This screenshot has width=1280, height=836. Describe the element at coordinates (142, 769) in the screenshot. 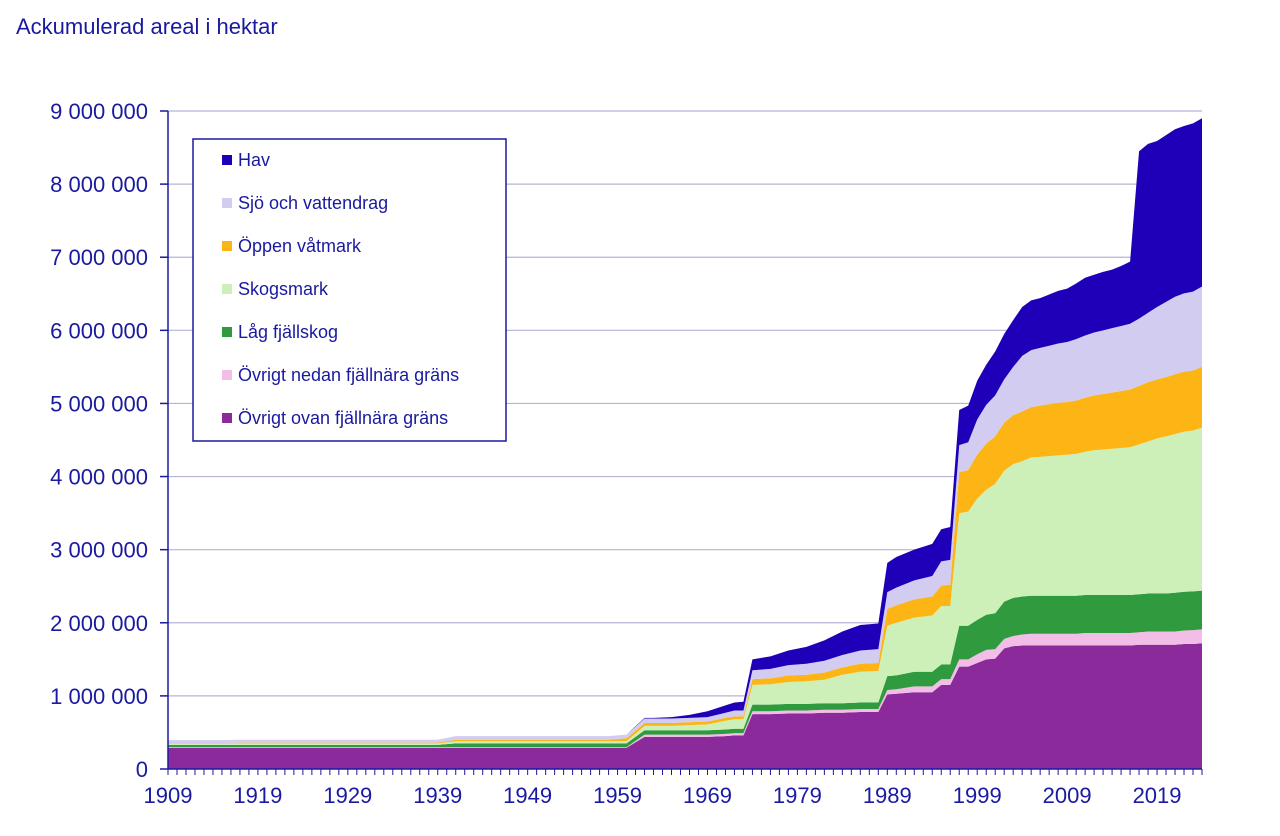

I see `y-tick-label: 0` at that location.